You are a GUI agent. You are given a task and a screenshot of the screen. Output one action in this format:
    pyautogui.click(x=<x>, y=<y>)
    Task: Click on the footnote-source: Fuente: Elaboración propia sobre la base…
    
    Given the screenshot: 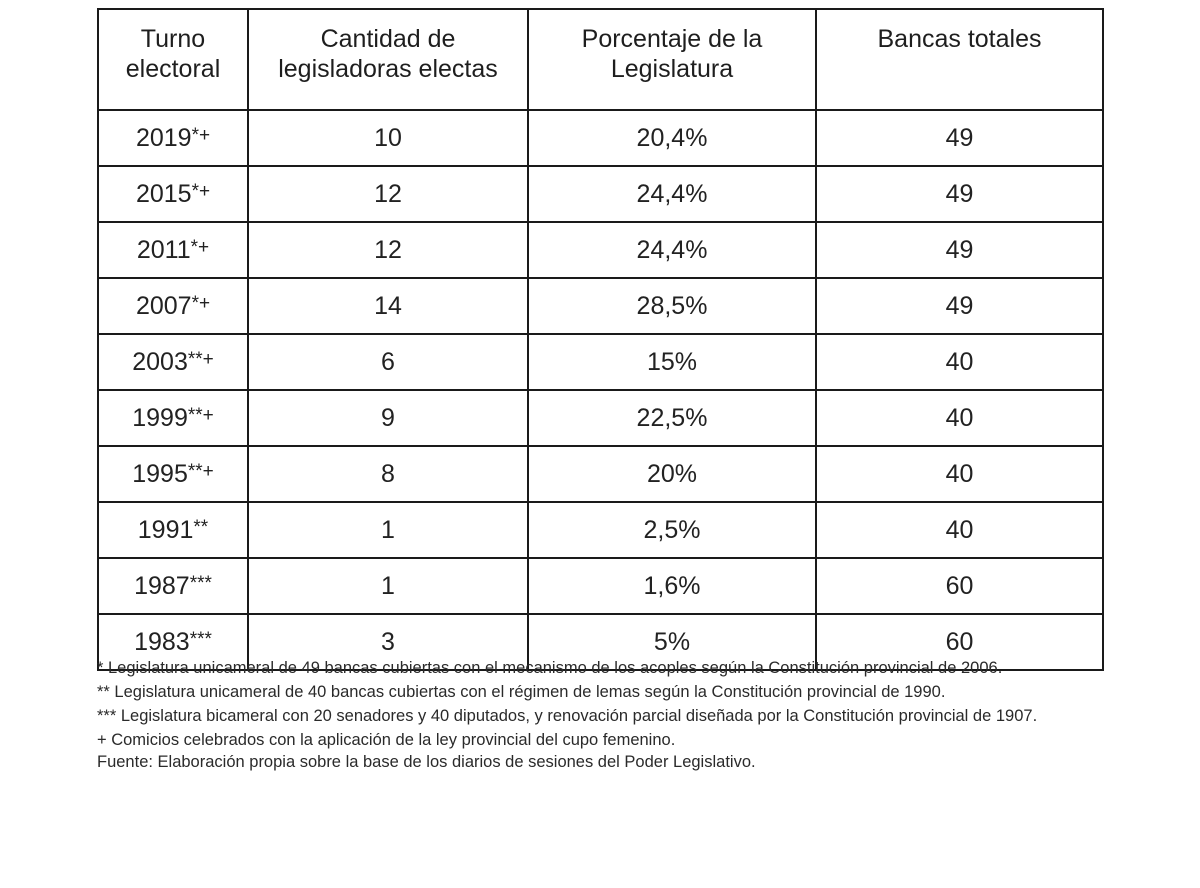 What is the action you would take?
    pyautogui.click(x=426, y=762)
    